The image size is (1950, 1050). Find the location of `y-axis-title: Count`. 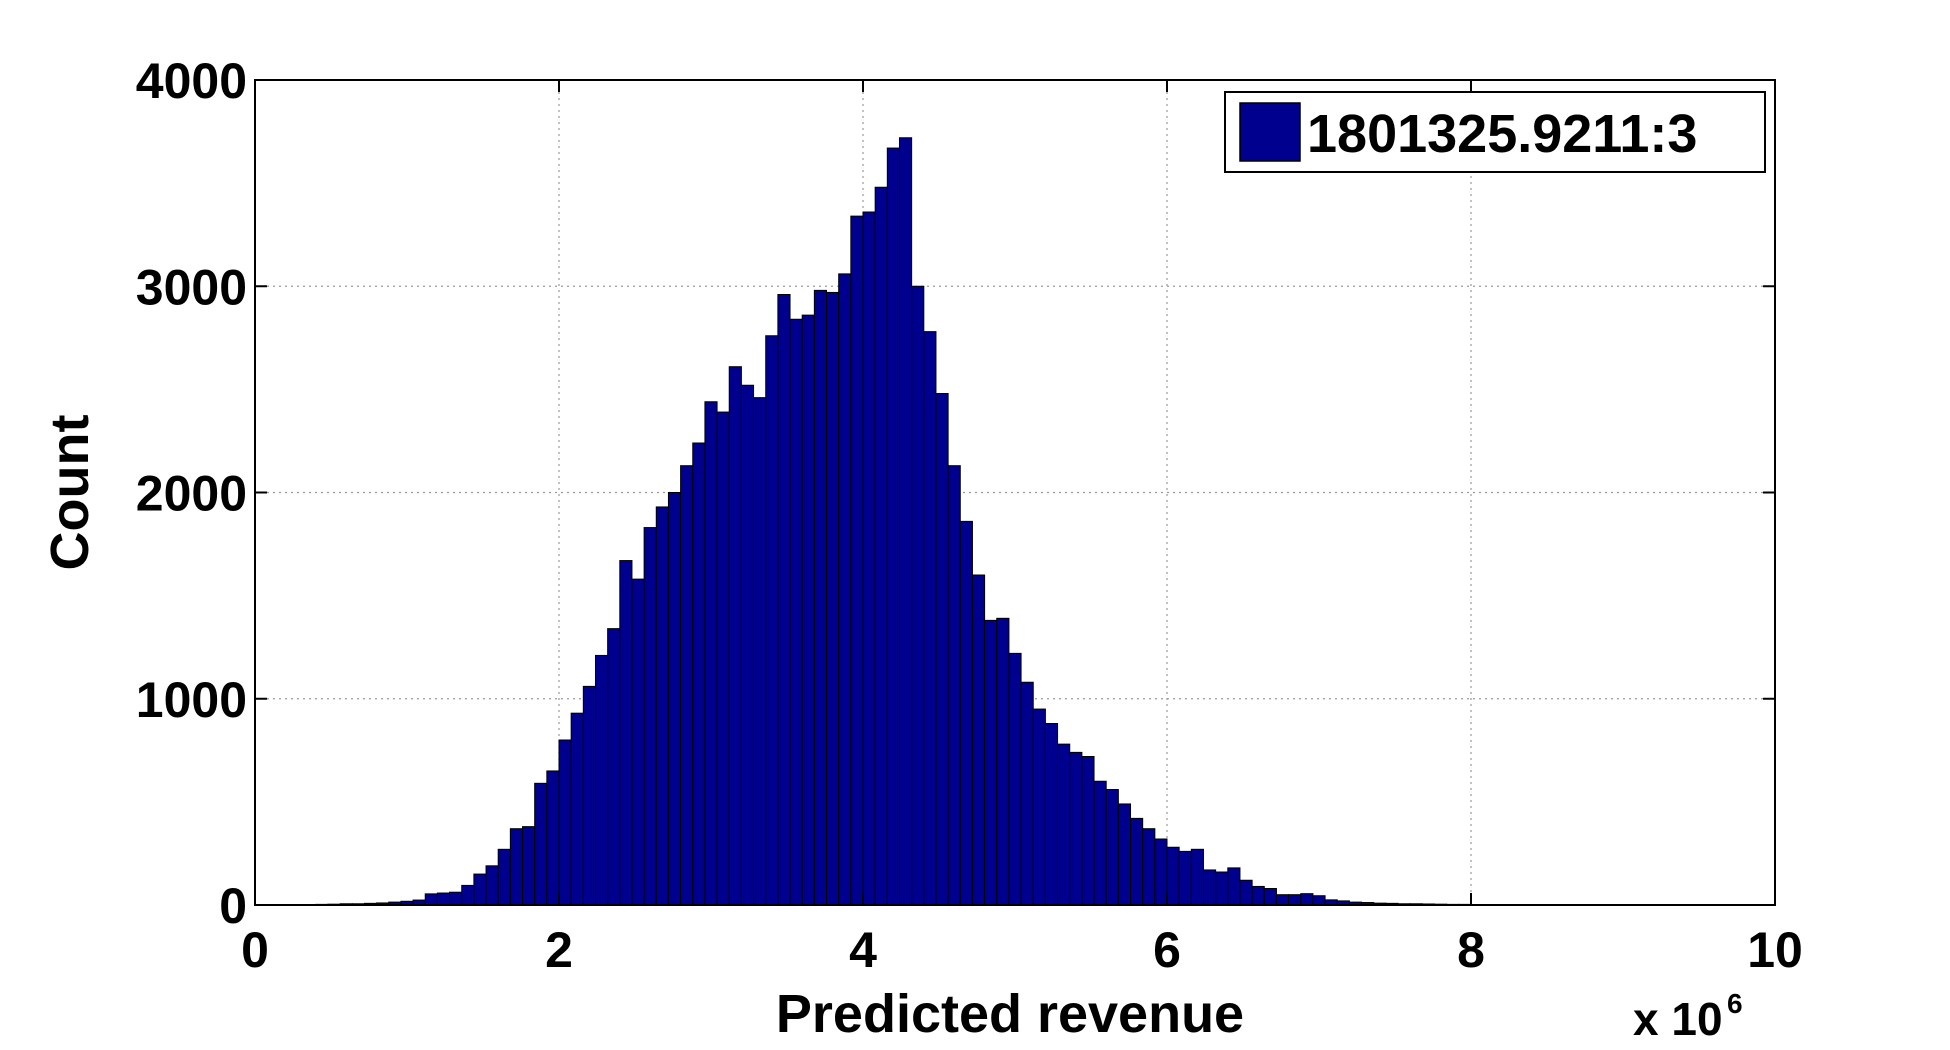

y-axis-title: Count is located at coordinates (70, 493).